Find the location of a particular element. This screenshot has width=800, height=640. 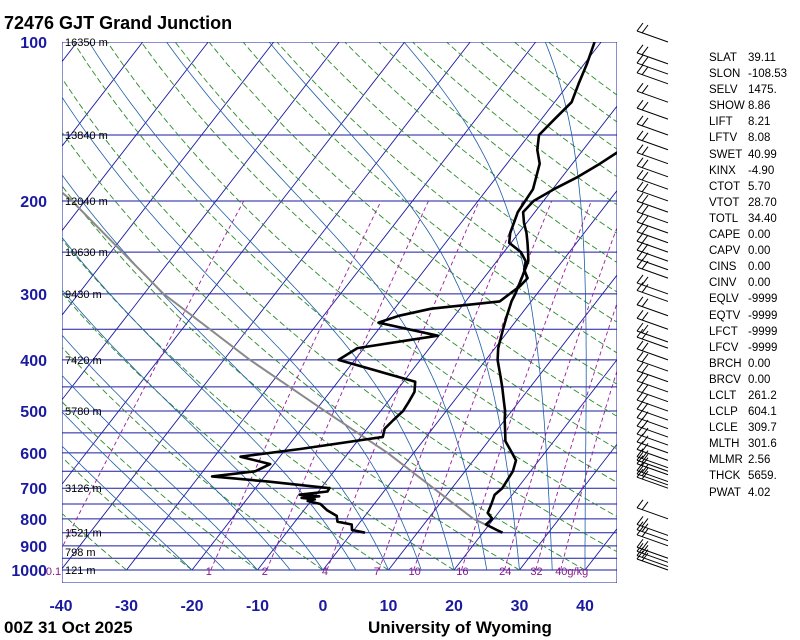

height-label: 5780 m is located at coordinates (83, 412).